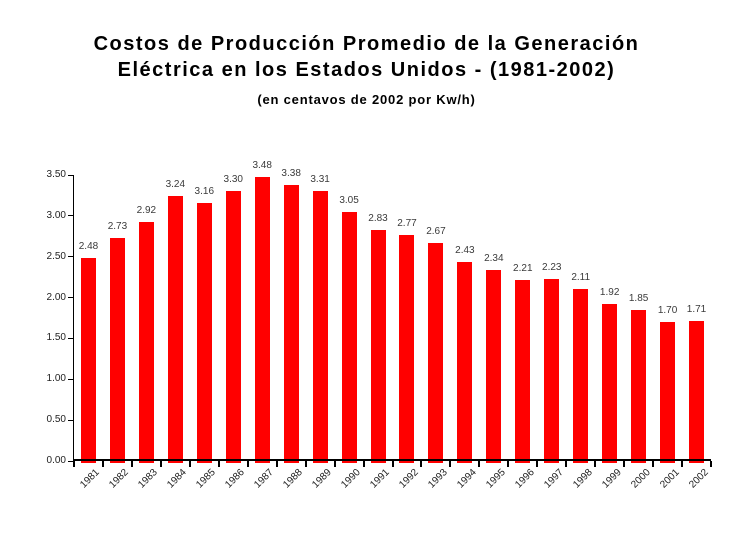 This screenshot has height=545, width=733. I want to click on bar-value-label: 2.83, so click(378, 218).